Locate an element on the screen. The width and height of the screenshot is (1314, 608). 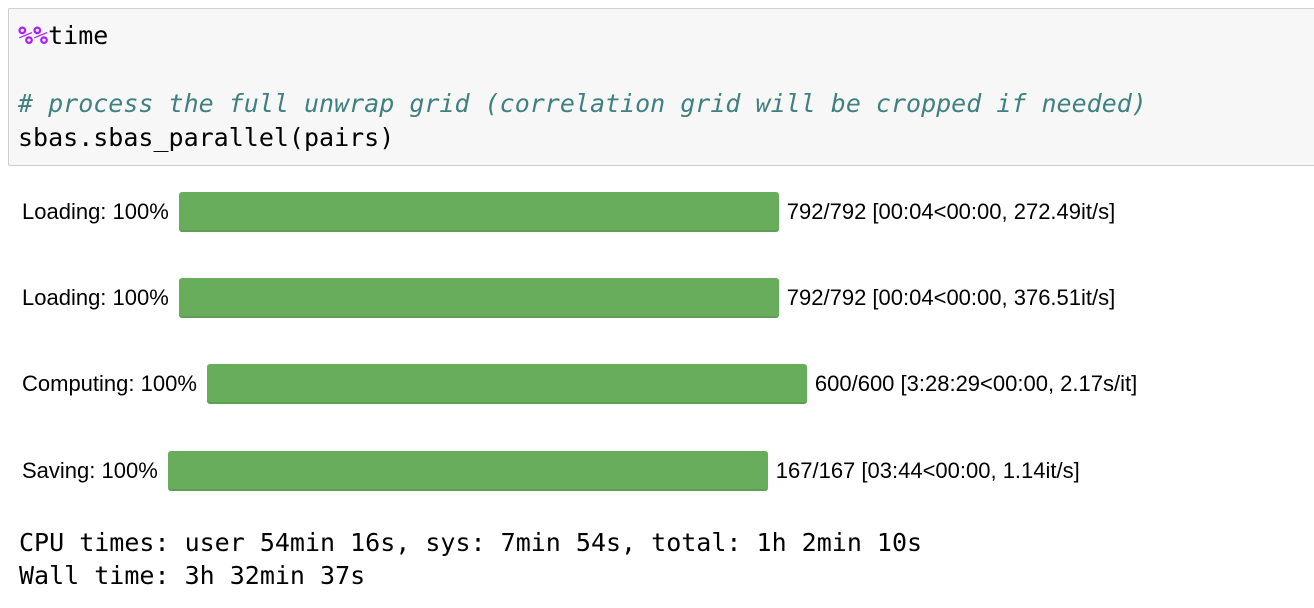
progress-label: Saving: 100% is located at coordinates (90, 470).